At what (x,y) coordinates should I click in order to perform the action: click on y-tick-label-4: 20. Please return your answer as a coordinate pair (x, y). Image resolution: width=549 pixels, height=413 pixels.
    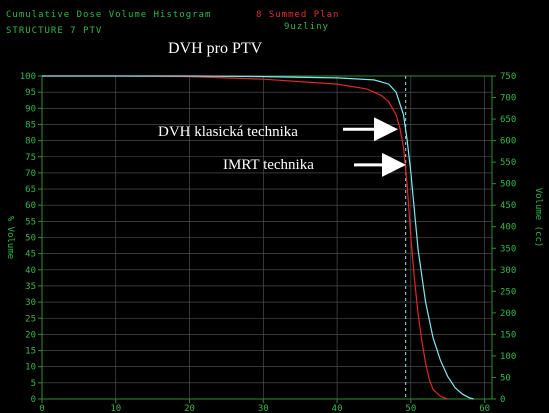
    Looking at the image, I should click on (30, 335).